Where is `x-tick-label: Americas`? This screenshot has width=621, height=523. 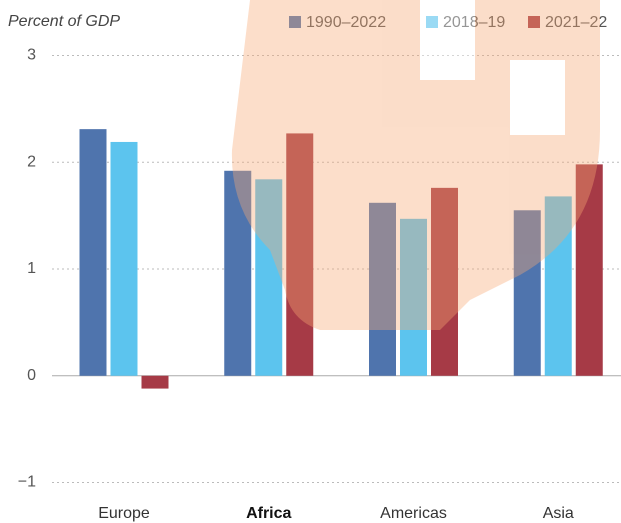 x-tick-label: Americas is located at coordinates (413, 513).